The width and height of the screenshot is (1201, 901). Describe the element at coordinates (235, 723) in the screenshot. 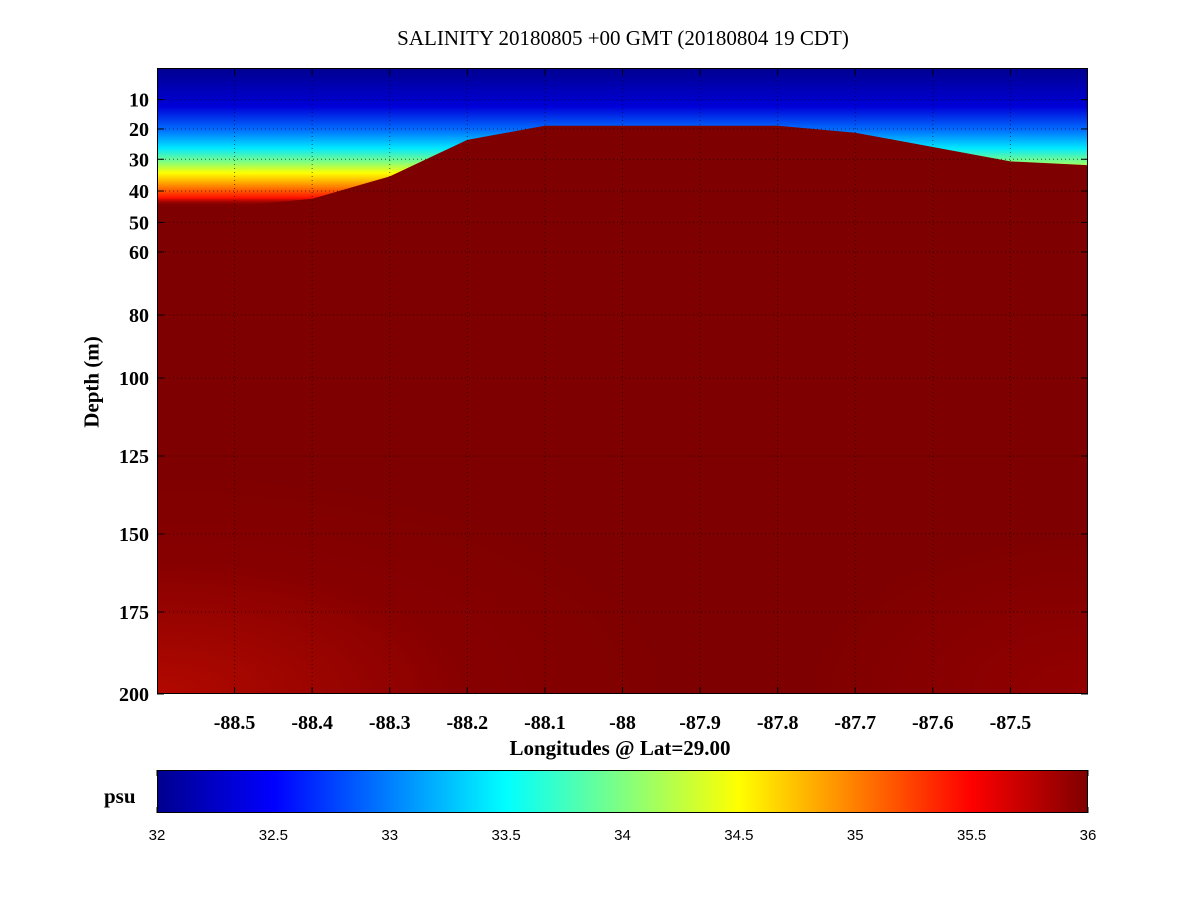

I see `x-tick-label: -88.5` at that location.